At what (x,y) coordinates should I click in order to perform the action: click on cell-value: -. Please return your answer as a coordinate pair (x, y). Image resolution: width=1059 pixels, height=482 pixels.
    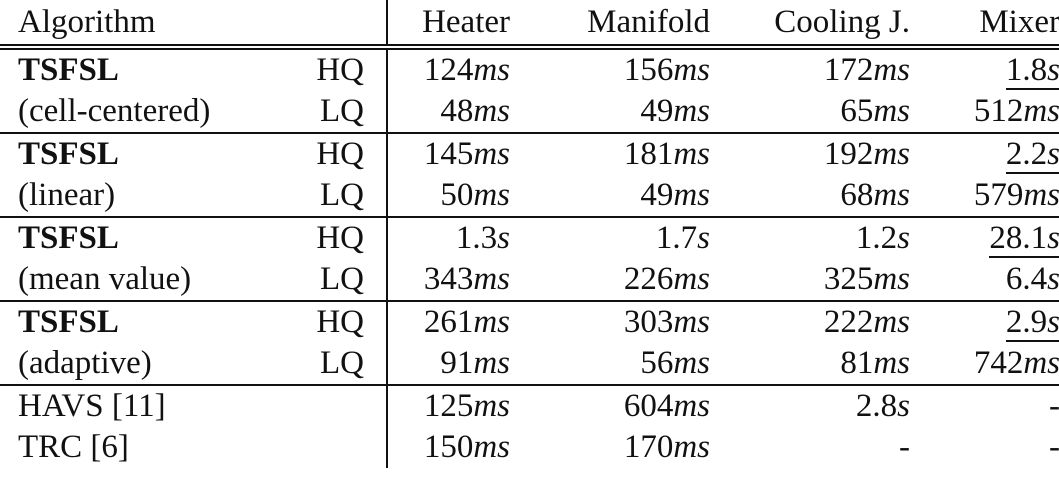
    Looking at the image, I should click on (904, 447).